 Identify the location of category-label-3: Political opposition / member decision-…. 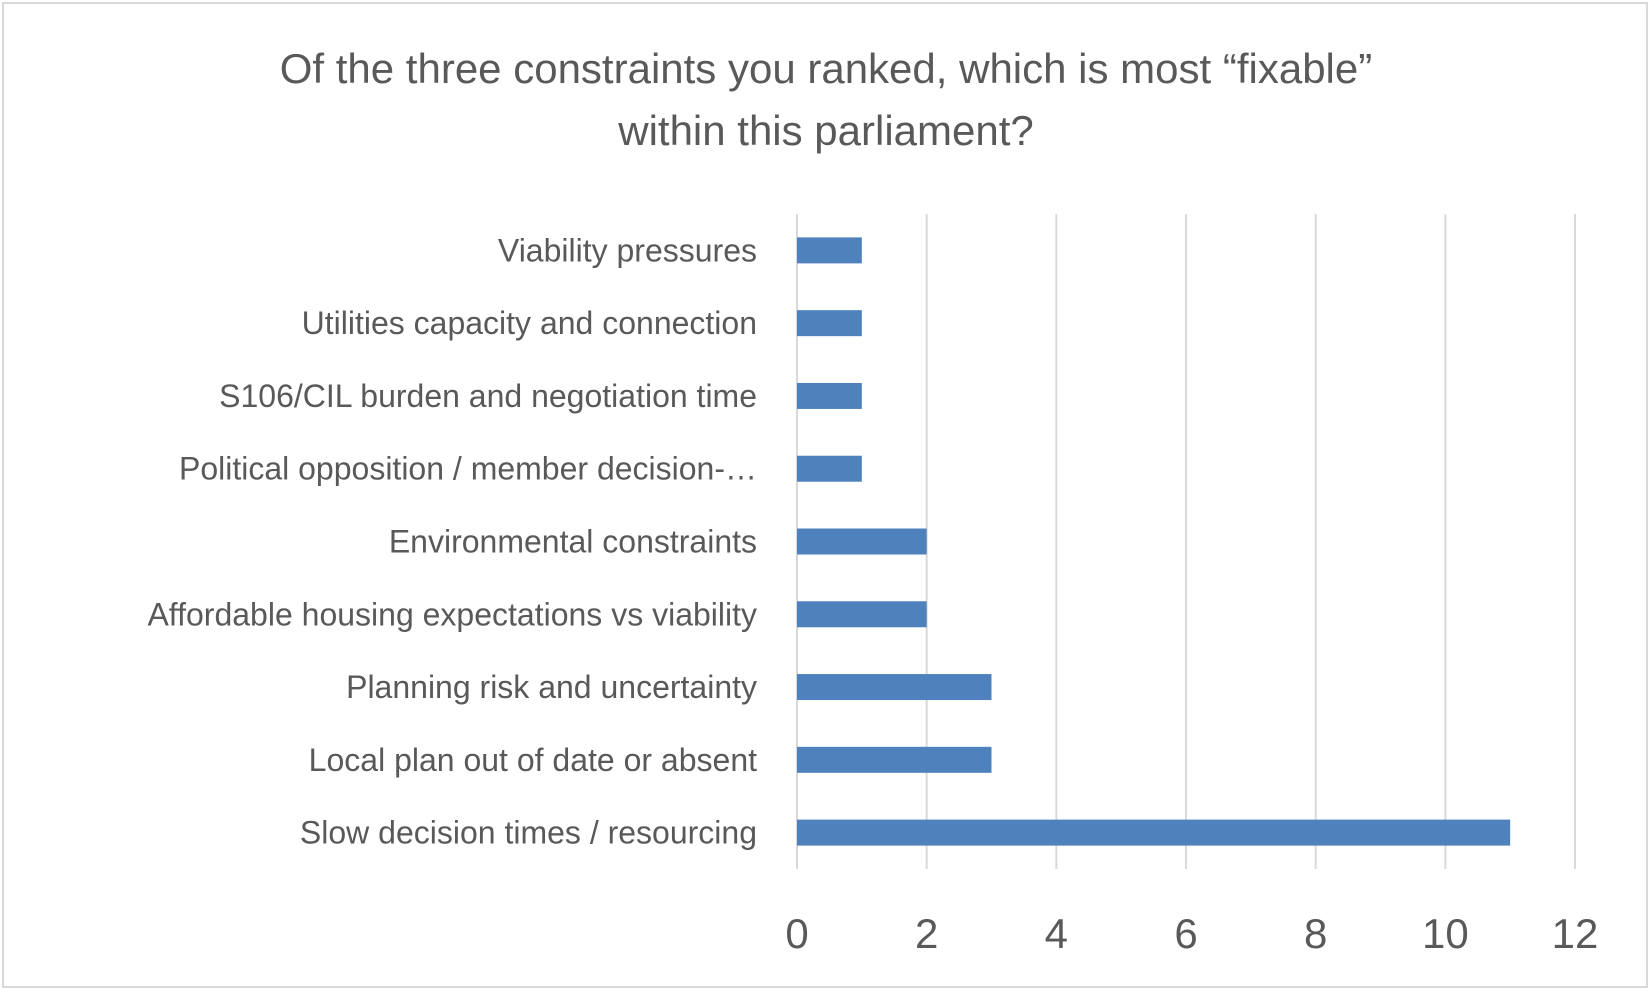
(468, 469).